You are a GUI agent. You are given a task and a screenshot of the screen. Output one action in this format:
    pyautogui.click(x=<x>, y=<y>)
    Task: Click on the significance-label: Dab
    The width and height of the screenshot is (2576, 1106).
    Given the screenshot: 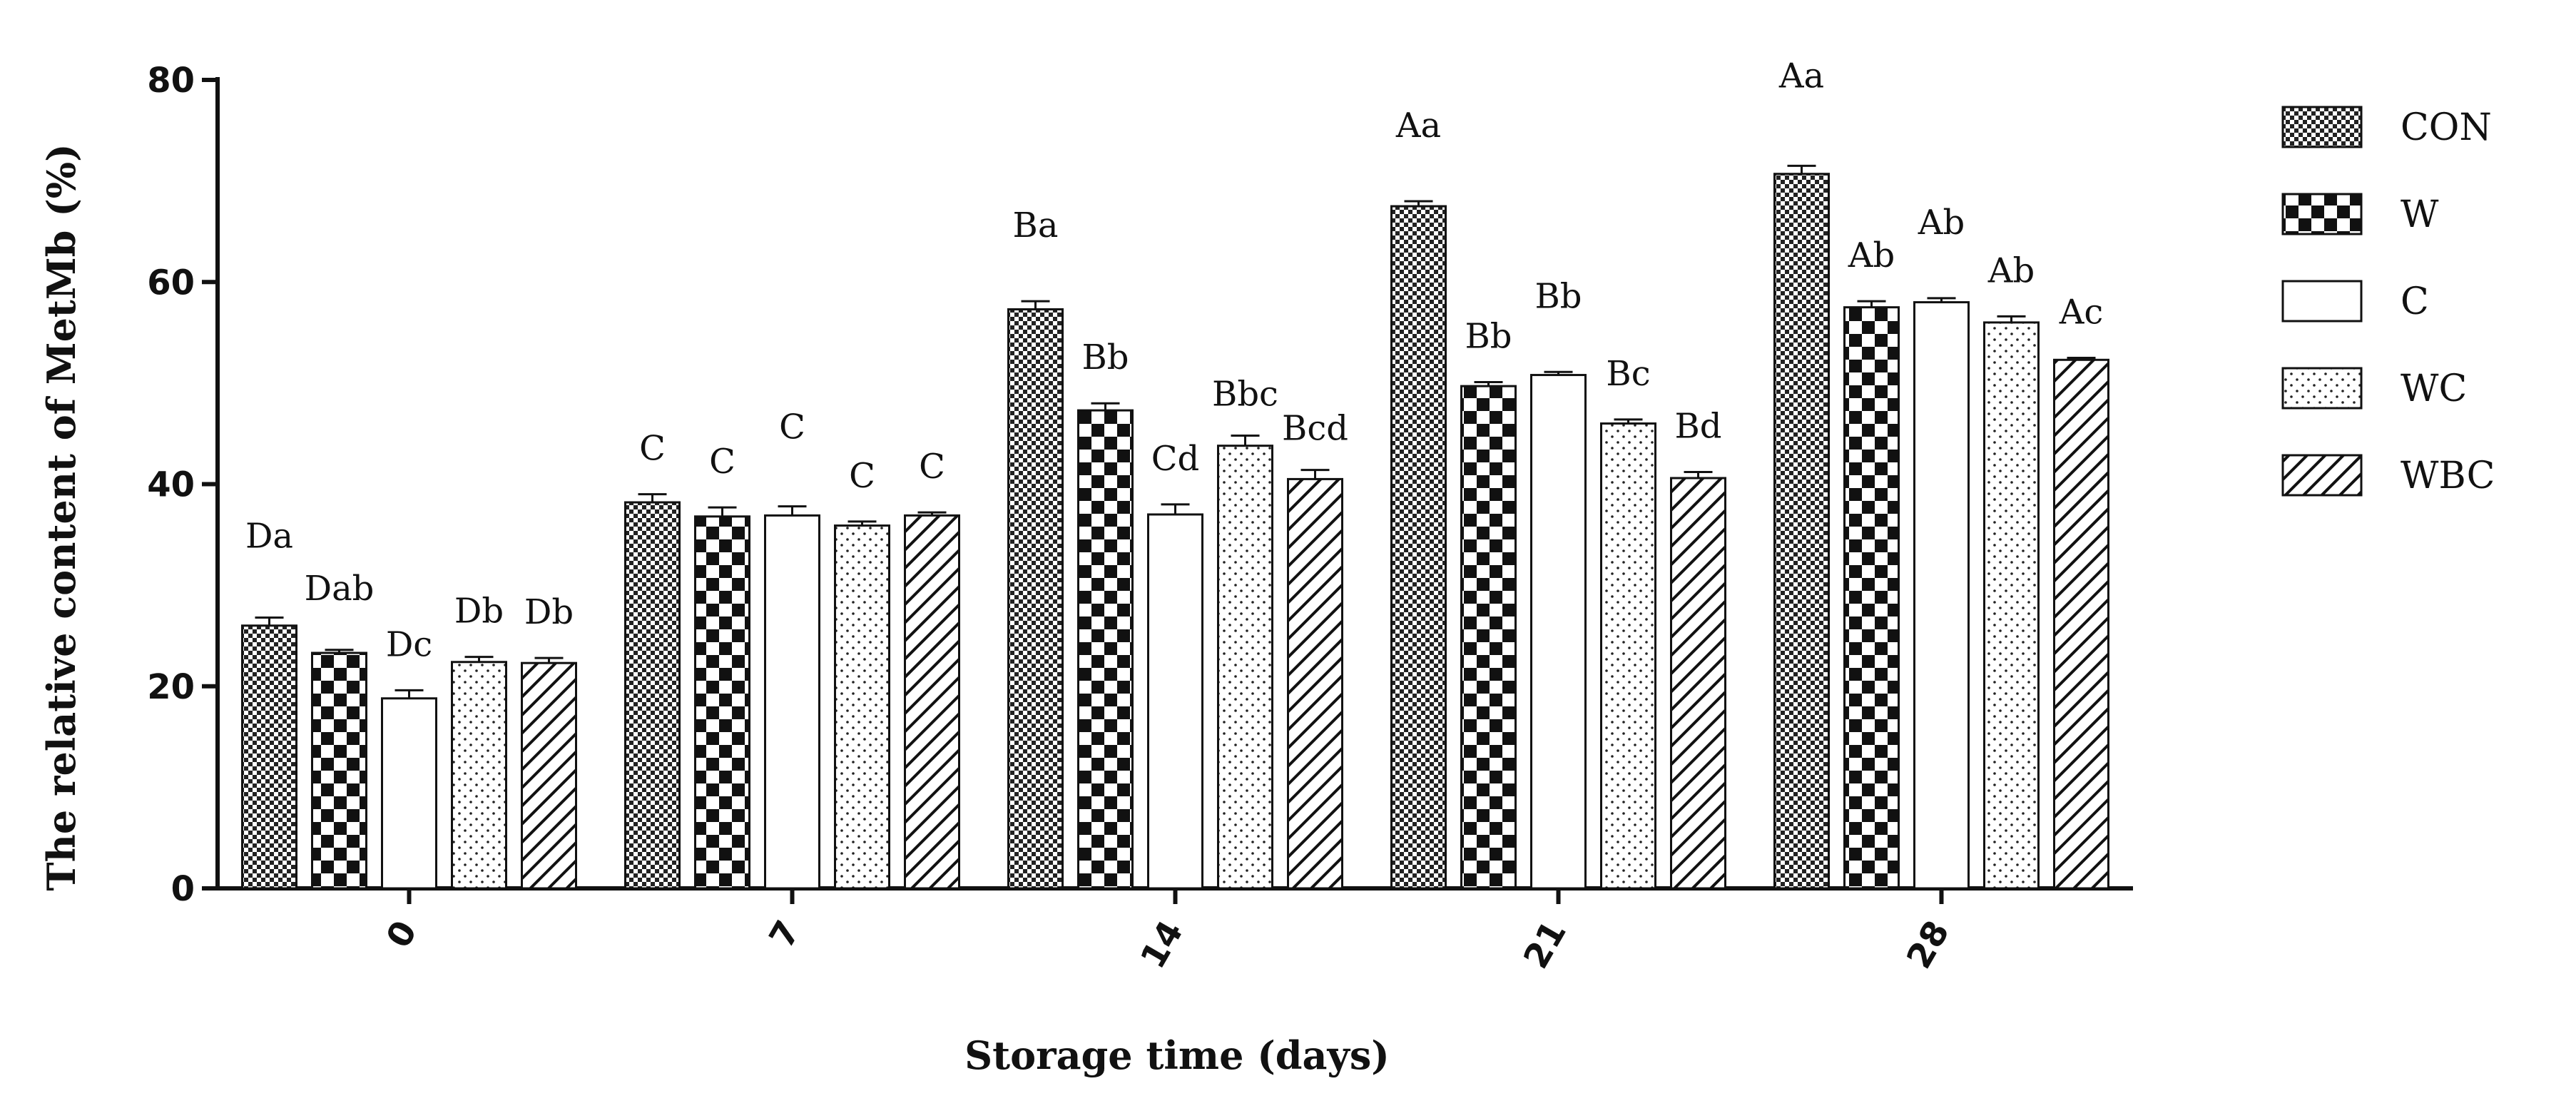 What is the action you would take?
    pyautogui.click(x=340, y=589)
    